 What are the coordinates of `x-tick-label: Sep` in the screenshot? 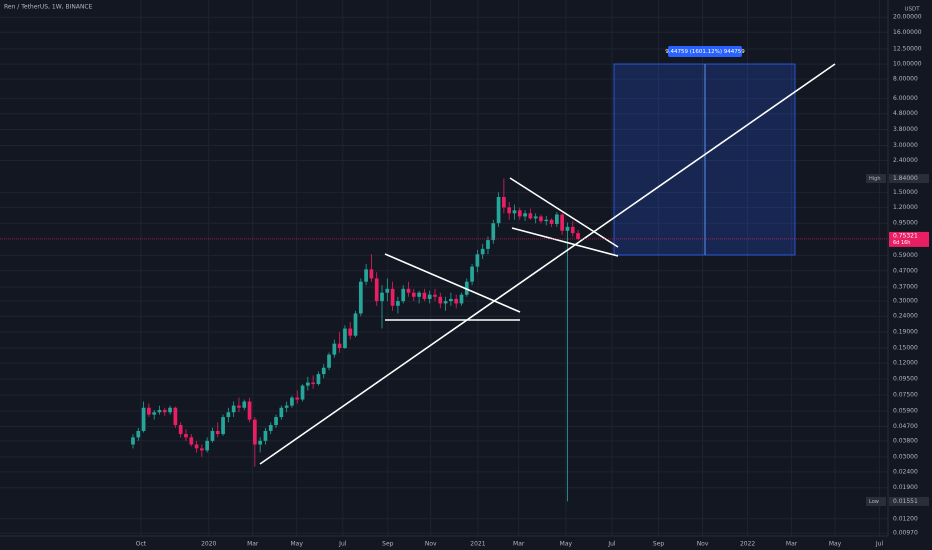 It's located at (659, 544).